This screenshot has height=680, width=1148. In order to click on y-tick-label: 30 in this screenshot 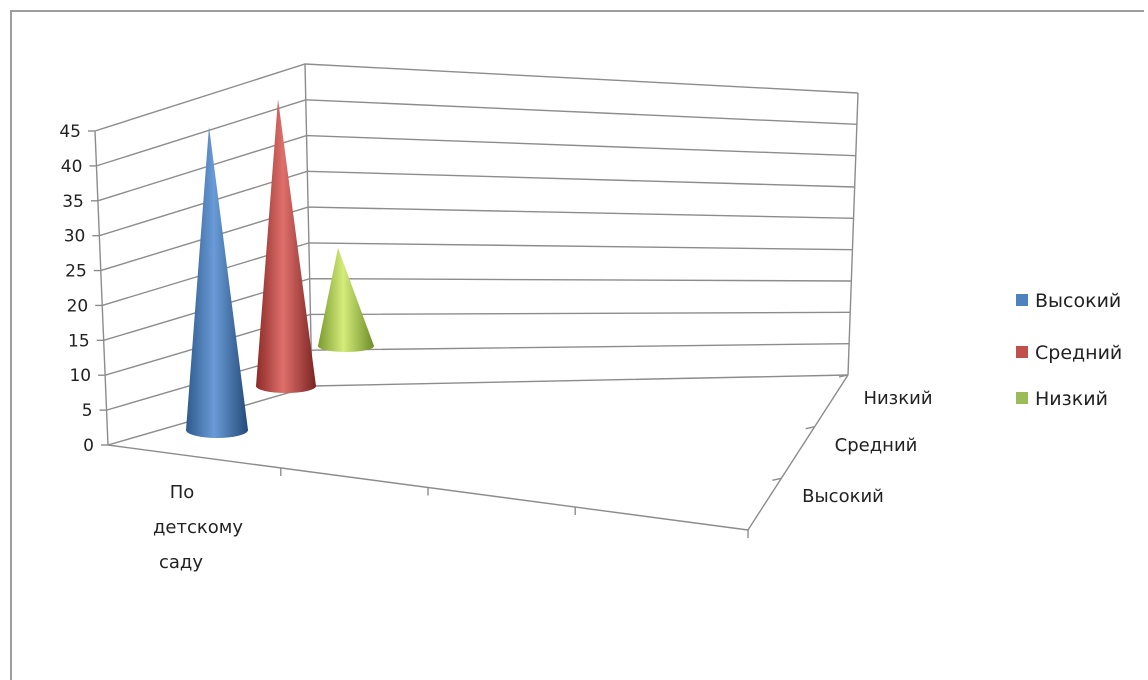, I will do `click(75, 237)`.